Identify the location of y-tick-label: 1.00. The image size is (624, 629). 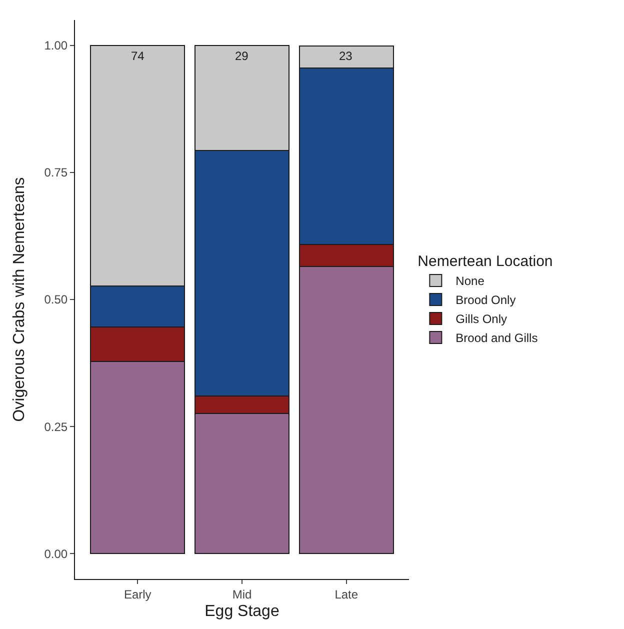
(56, 45).